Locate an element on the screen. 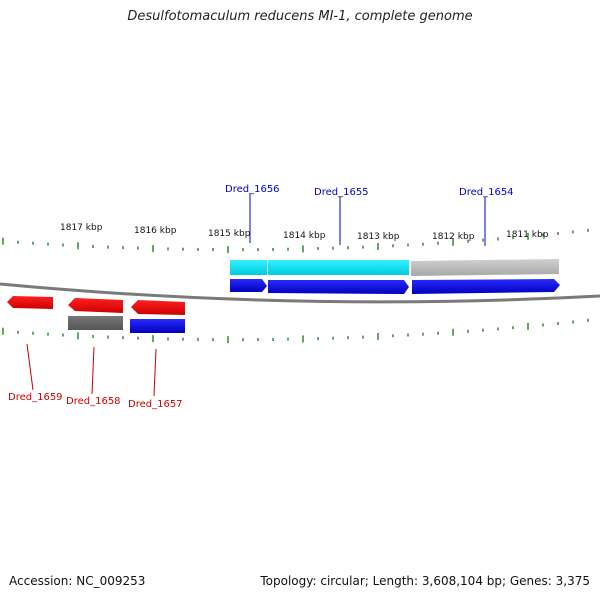 This screenshot has height=600, width=600. scale-label-1815: 1815 kbp is located at coordinates (229, 234).